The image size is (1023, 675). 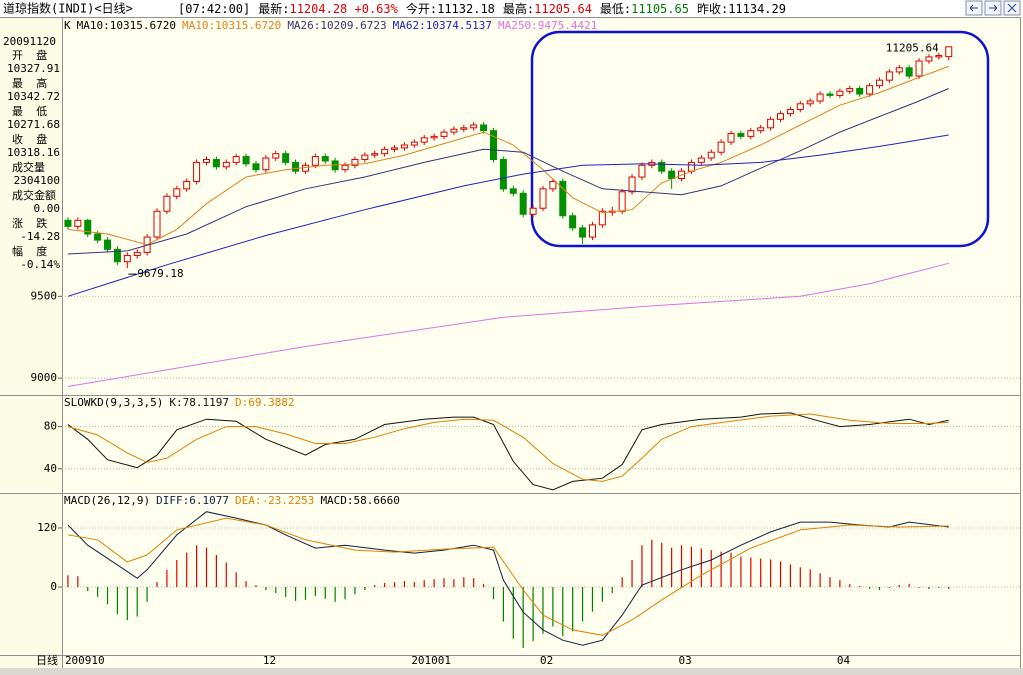 I want to click on info-label: 最 高, so click(x=29, y=83).